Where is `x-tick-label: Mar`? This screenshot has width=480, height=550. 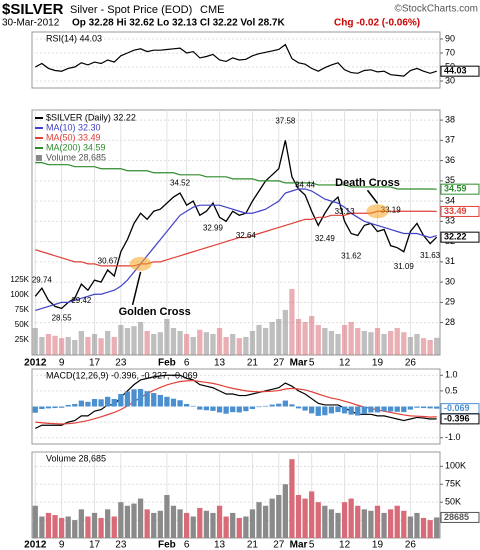 x-tick-label: Mar is located at coordinates (299, 363).